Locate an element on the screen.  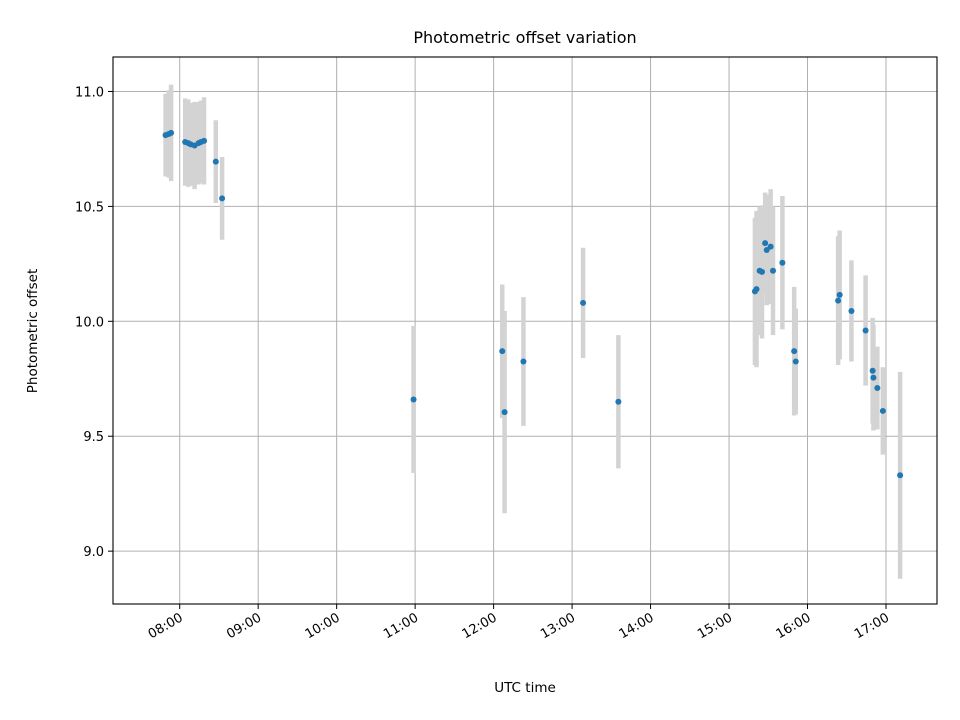
y-axis-label: Photometric offset is located at coordinates (33, 331).